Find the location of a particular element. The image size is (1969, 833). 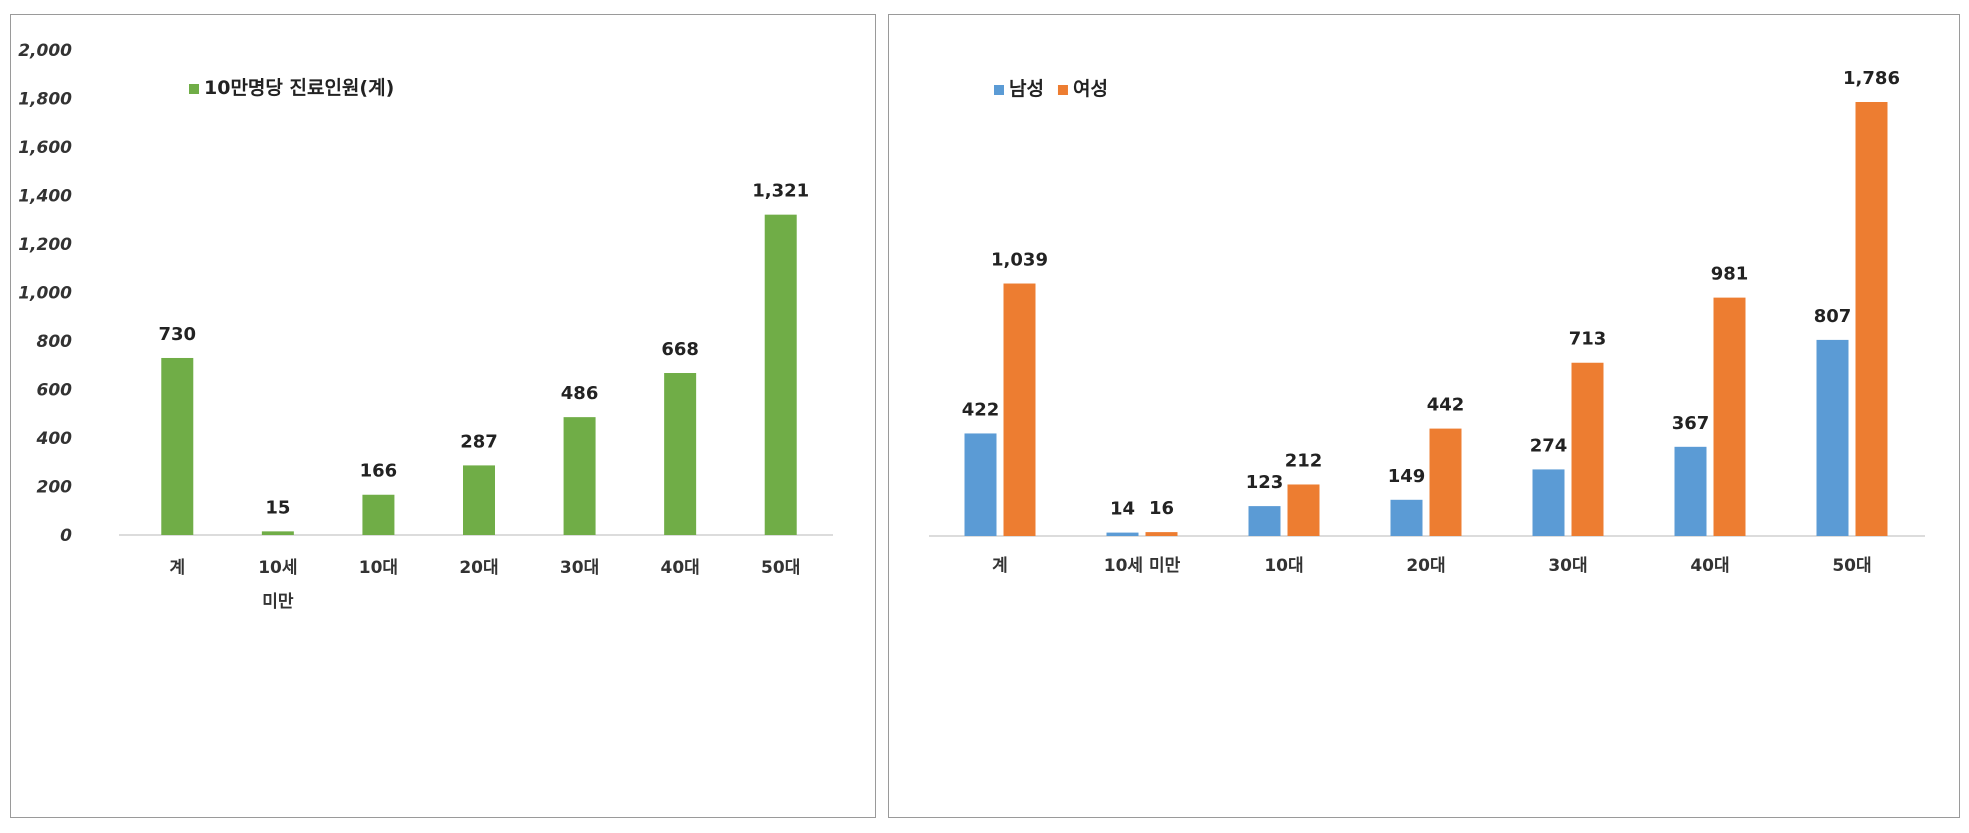

data-label: 442 is located at coordinates (1446, 405).